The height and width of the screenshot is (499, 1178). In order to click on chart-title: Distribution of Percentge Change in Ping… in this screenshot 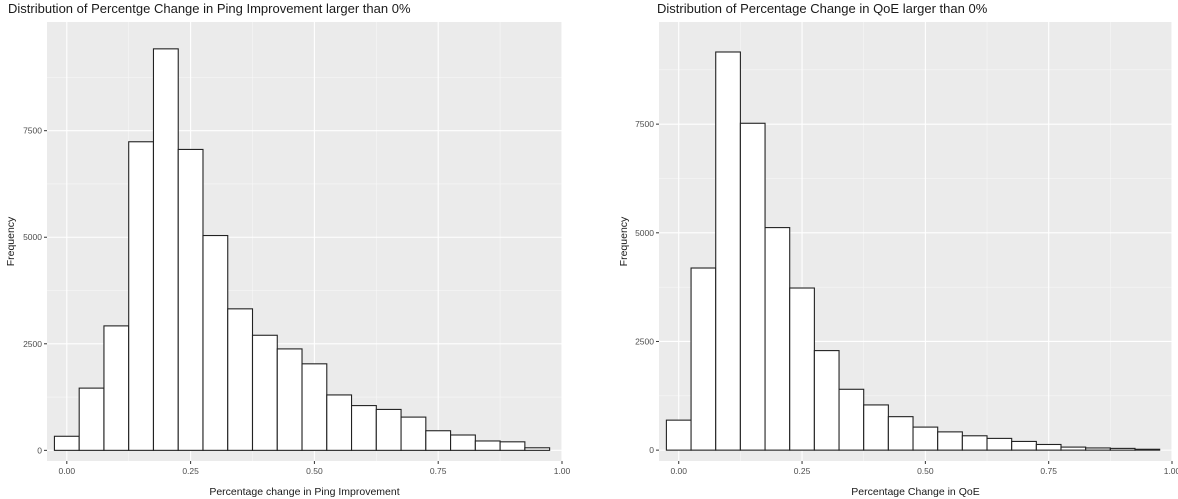, I will do `click(209, 8)`.